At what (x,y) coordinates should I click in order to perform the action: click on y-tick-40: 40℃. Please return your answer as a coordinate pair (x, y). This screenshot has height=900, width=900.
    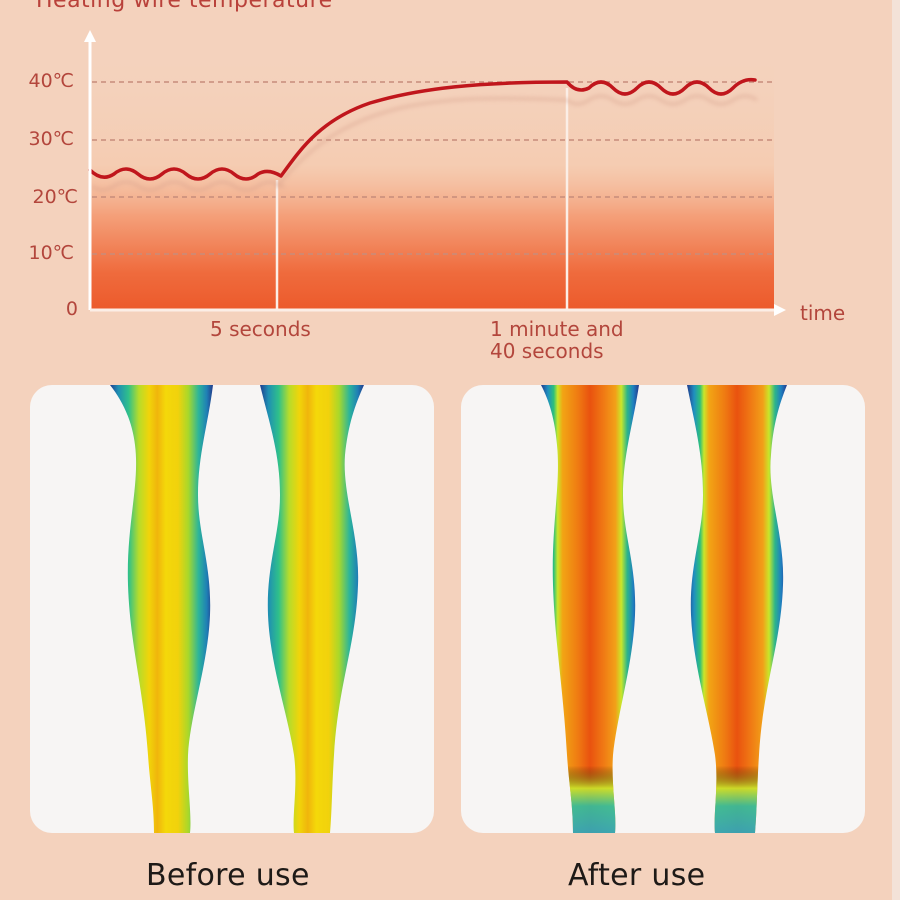
    Looking at the image, I should click on (51, 81).